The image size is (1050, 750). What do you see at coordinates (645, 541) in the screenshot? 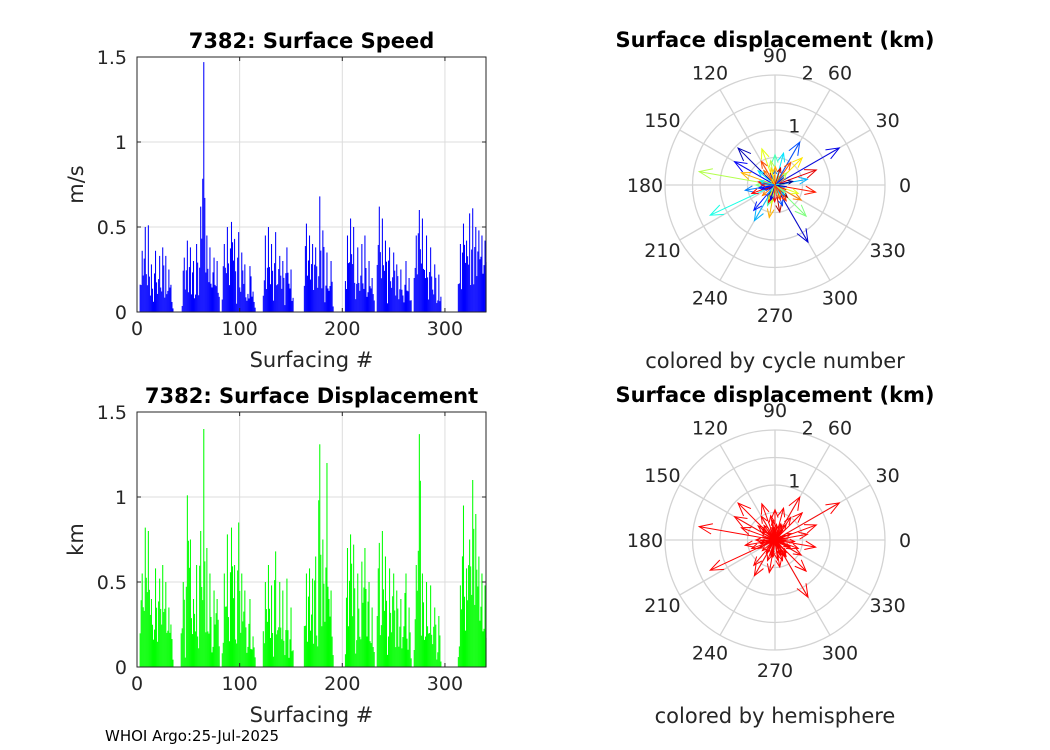
I see `theta-tick-label: 180` at bounding box center [645, 541].